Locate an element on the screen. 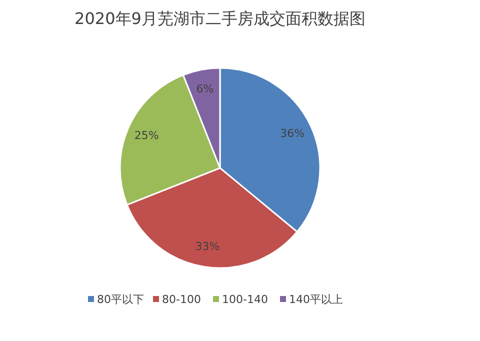 The image size is (480, 341). legend-label: 140平以上 is located at coordinates (316, 299).